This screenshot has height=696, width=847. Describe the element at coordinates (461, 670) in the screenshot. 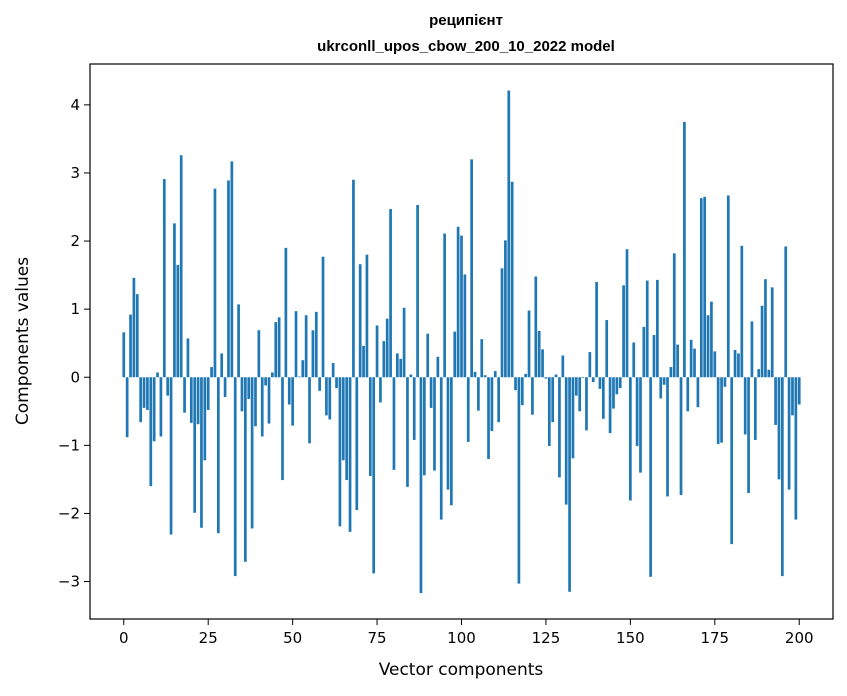

I see `x-axis-label: Vector components` at that location.